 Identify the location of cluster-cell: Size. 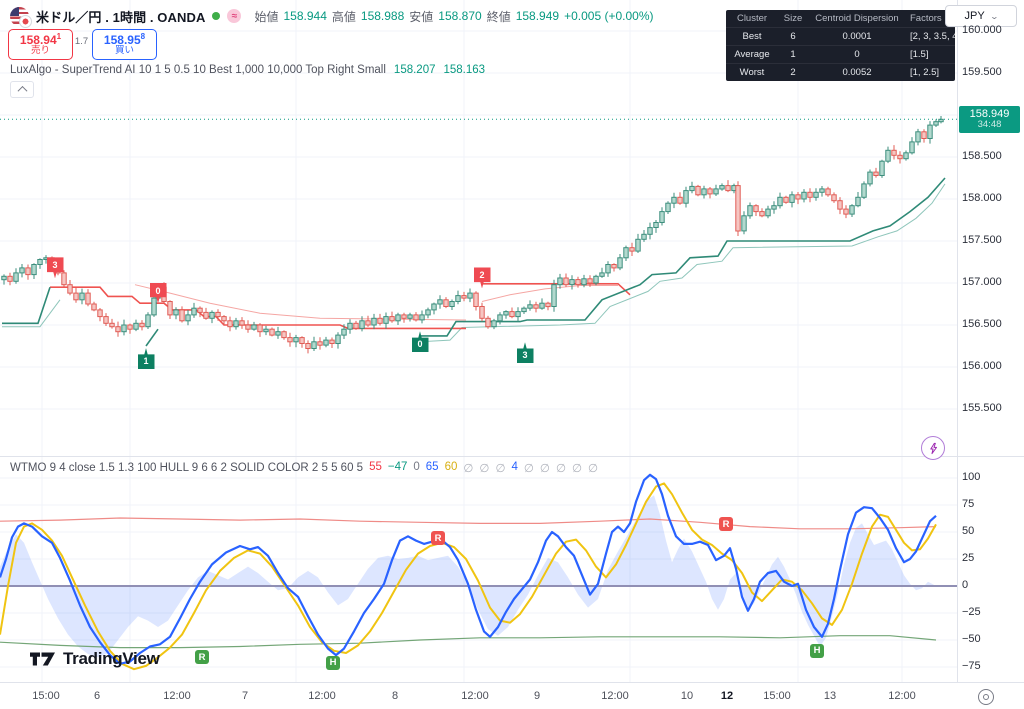
(793, 18).